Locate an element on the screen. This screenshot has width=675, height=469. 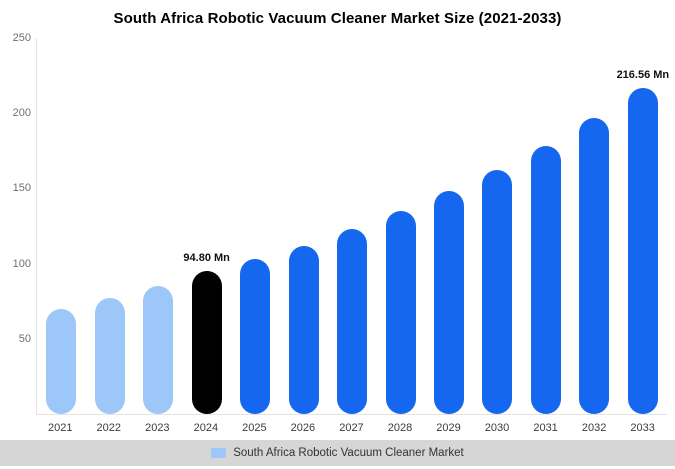
bar-2026 is located at coordinates (303, 329).